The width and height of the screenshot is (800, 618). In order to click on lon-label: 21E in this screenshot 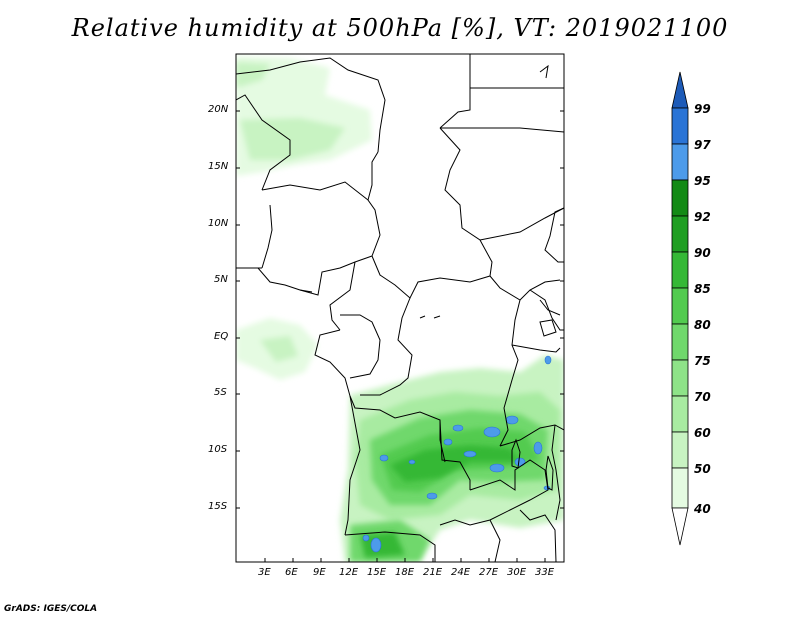, I will do `click(433, 572)`.